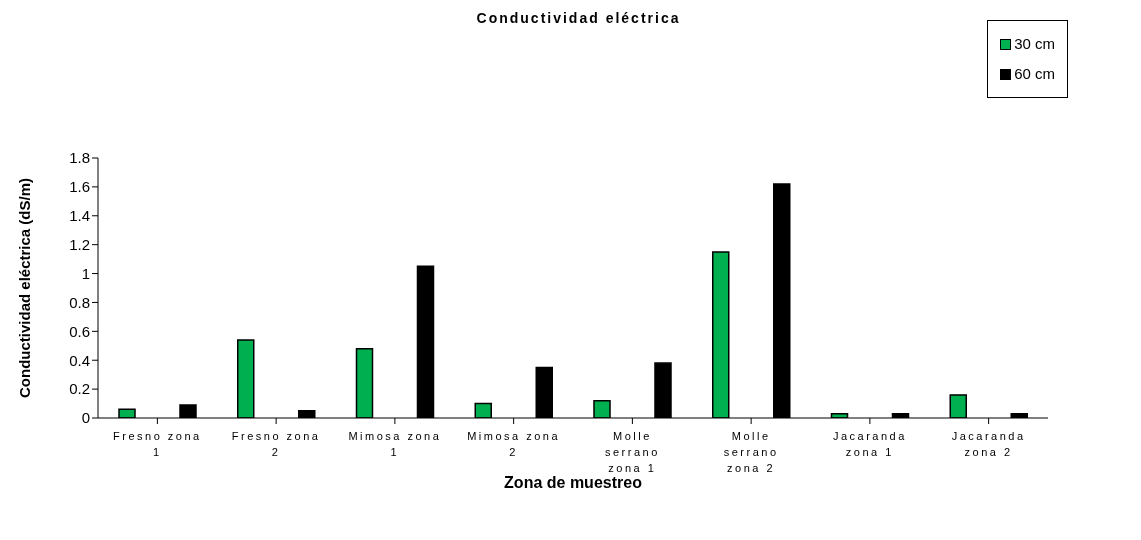  Describe the element at coordinates (578, 18) in the screenshot. I see `chart-title: Conductividad eléctrica` at that location.